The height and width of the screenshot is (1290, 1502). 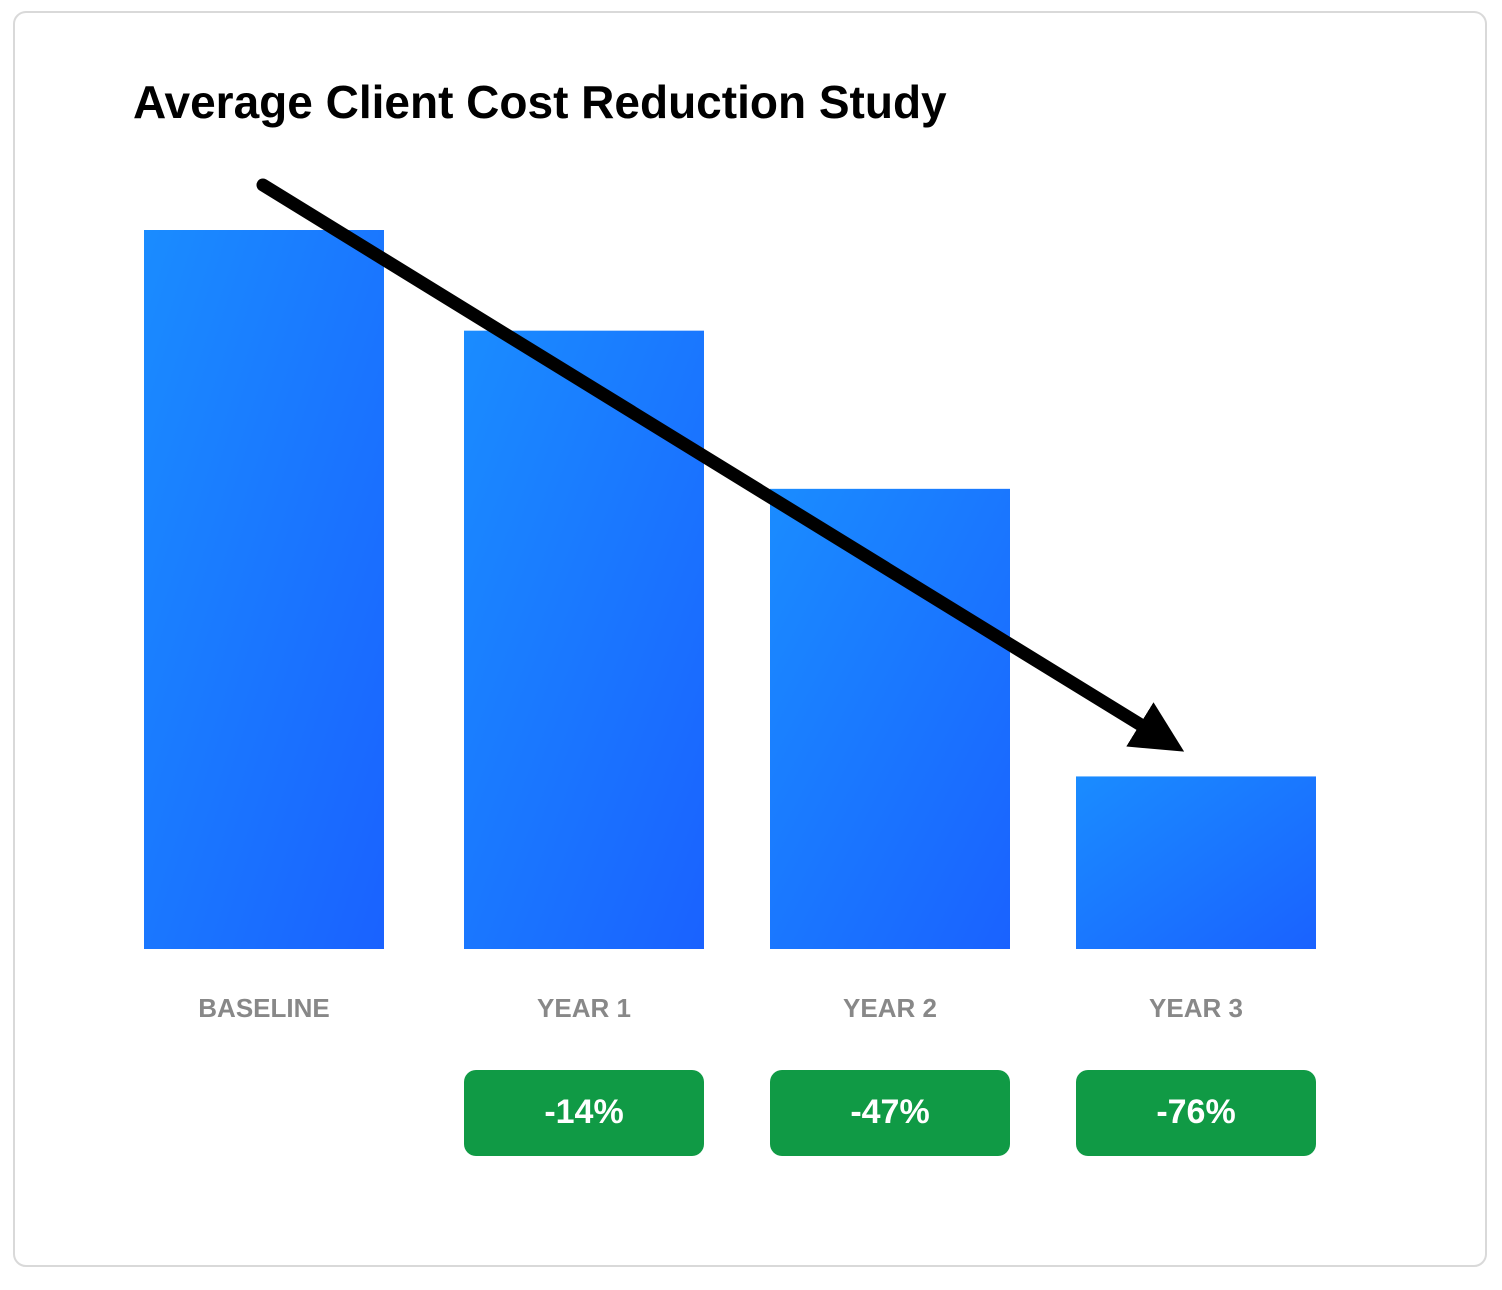 I want to click on change-label: -14%, so click(x=583, y=1112).